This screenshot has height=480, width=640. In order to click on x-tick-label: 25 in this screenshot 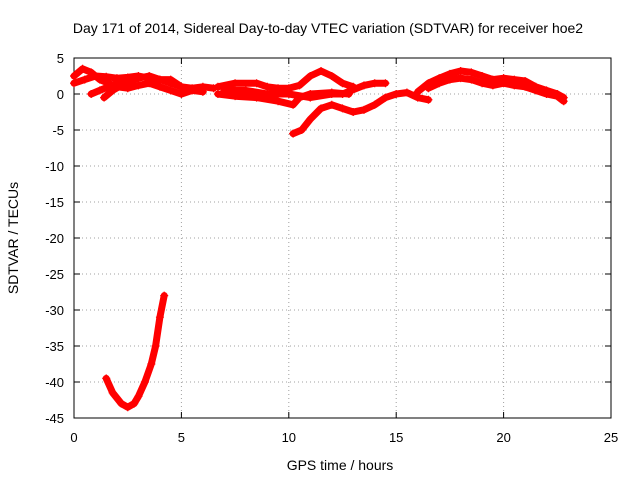, I will do `click(611, 437)`.